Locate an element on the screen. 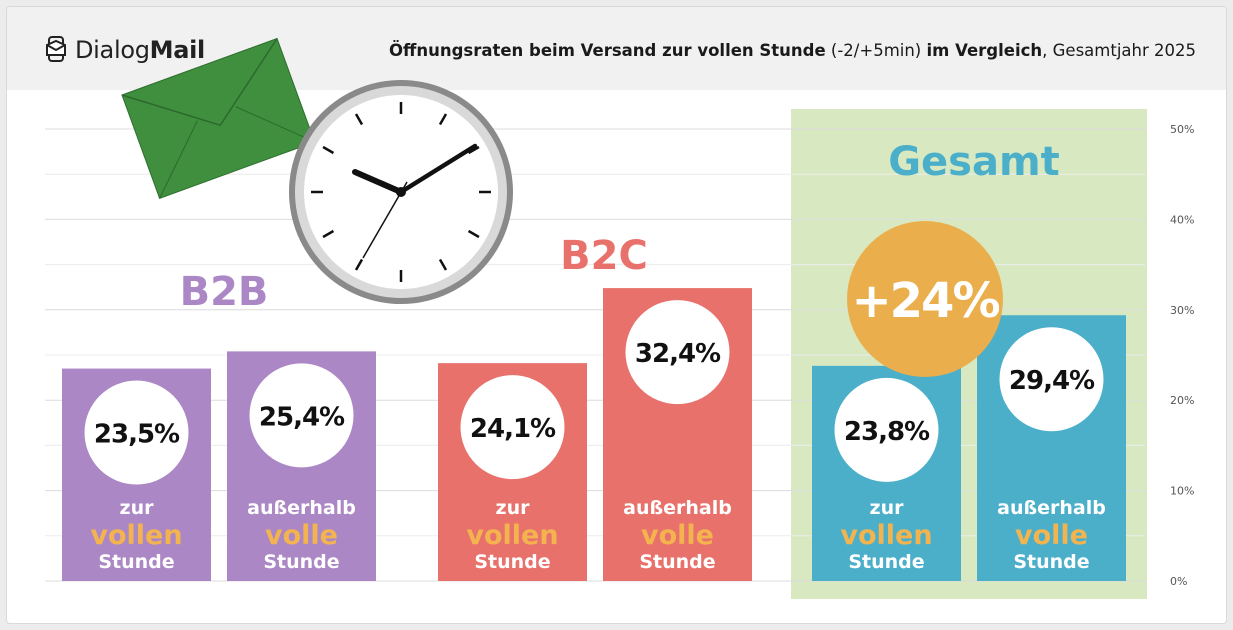 Image resolution: width=1233 pixels, height=630 pixels. annotation-badge is located at coordinates (925, 299).